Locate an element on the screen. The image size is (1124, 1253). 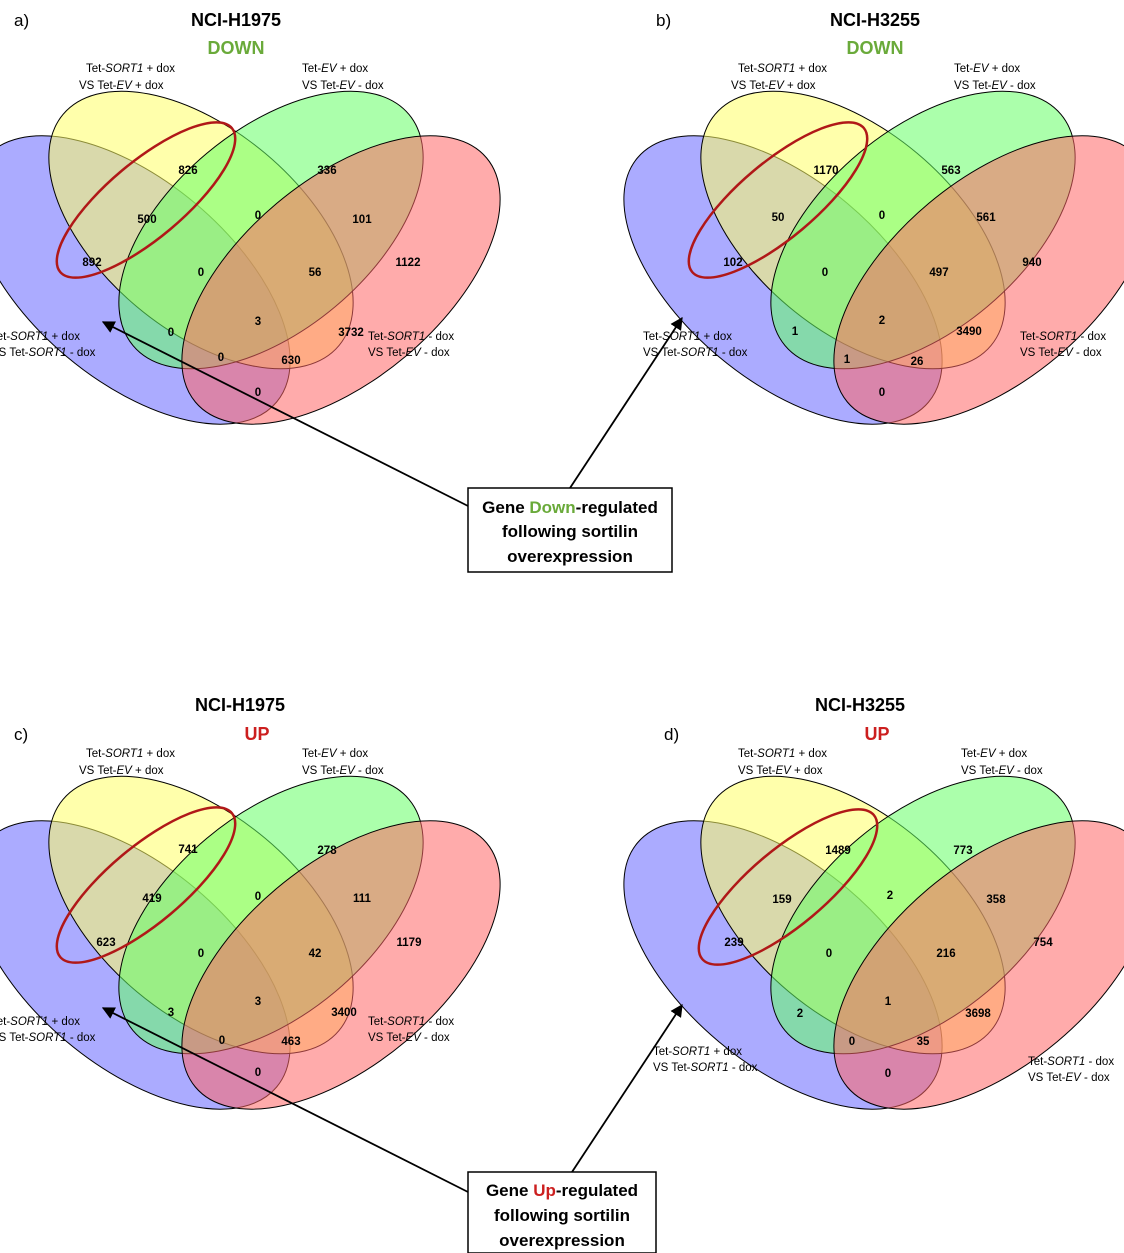
count-bcd: 42 is located at coordinates (315, 954).